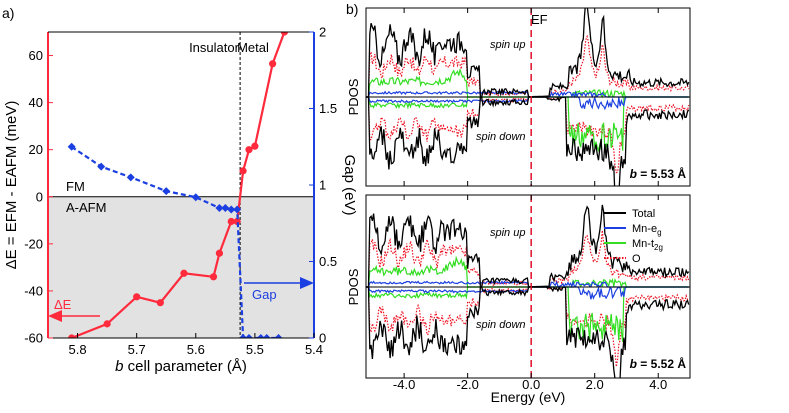 This screenshot has width=789, height=413. Describe the element at coordinates (137, 349) in the screenshot. I see `a-x-tick-label: 5.7` at that location.